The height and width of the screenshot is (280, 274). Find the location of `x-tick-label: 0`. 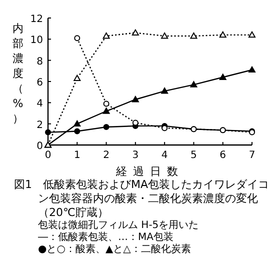

x-tick-label: 0 is located at coordinates (48, 155).